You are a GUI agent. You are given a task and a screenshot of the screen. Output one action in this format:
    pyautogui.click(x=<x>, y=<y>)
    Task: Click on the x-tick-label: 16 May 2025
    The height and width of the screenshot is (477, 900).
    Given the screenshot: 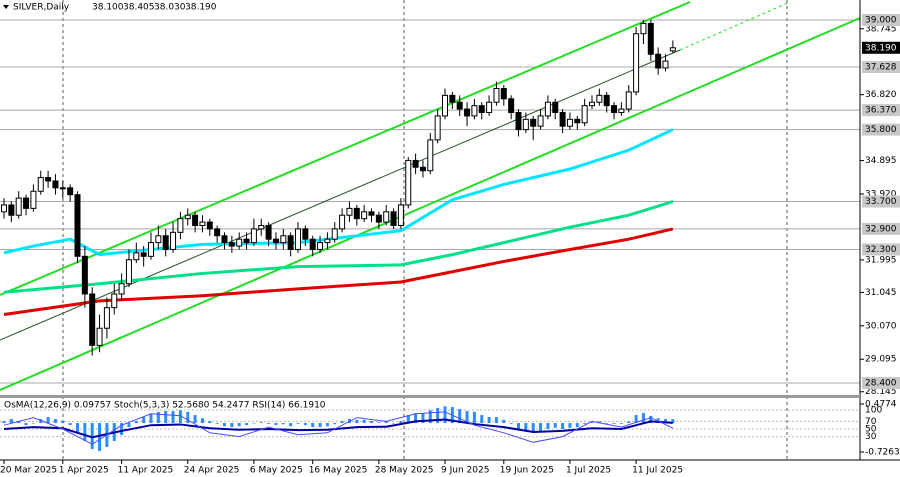 What is the action you would take?
    pyautogui.click(x=338, y=471)
    